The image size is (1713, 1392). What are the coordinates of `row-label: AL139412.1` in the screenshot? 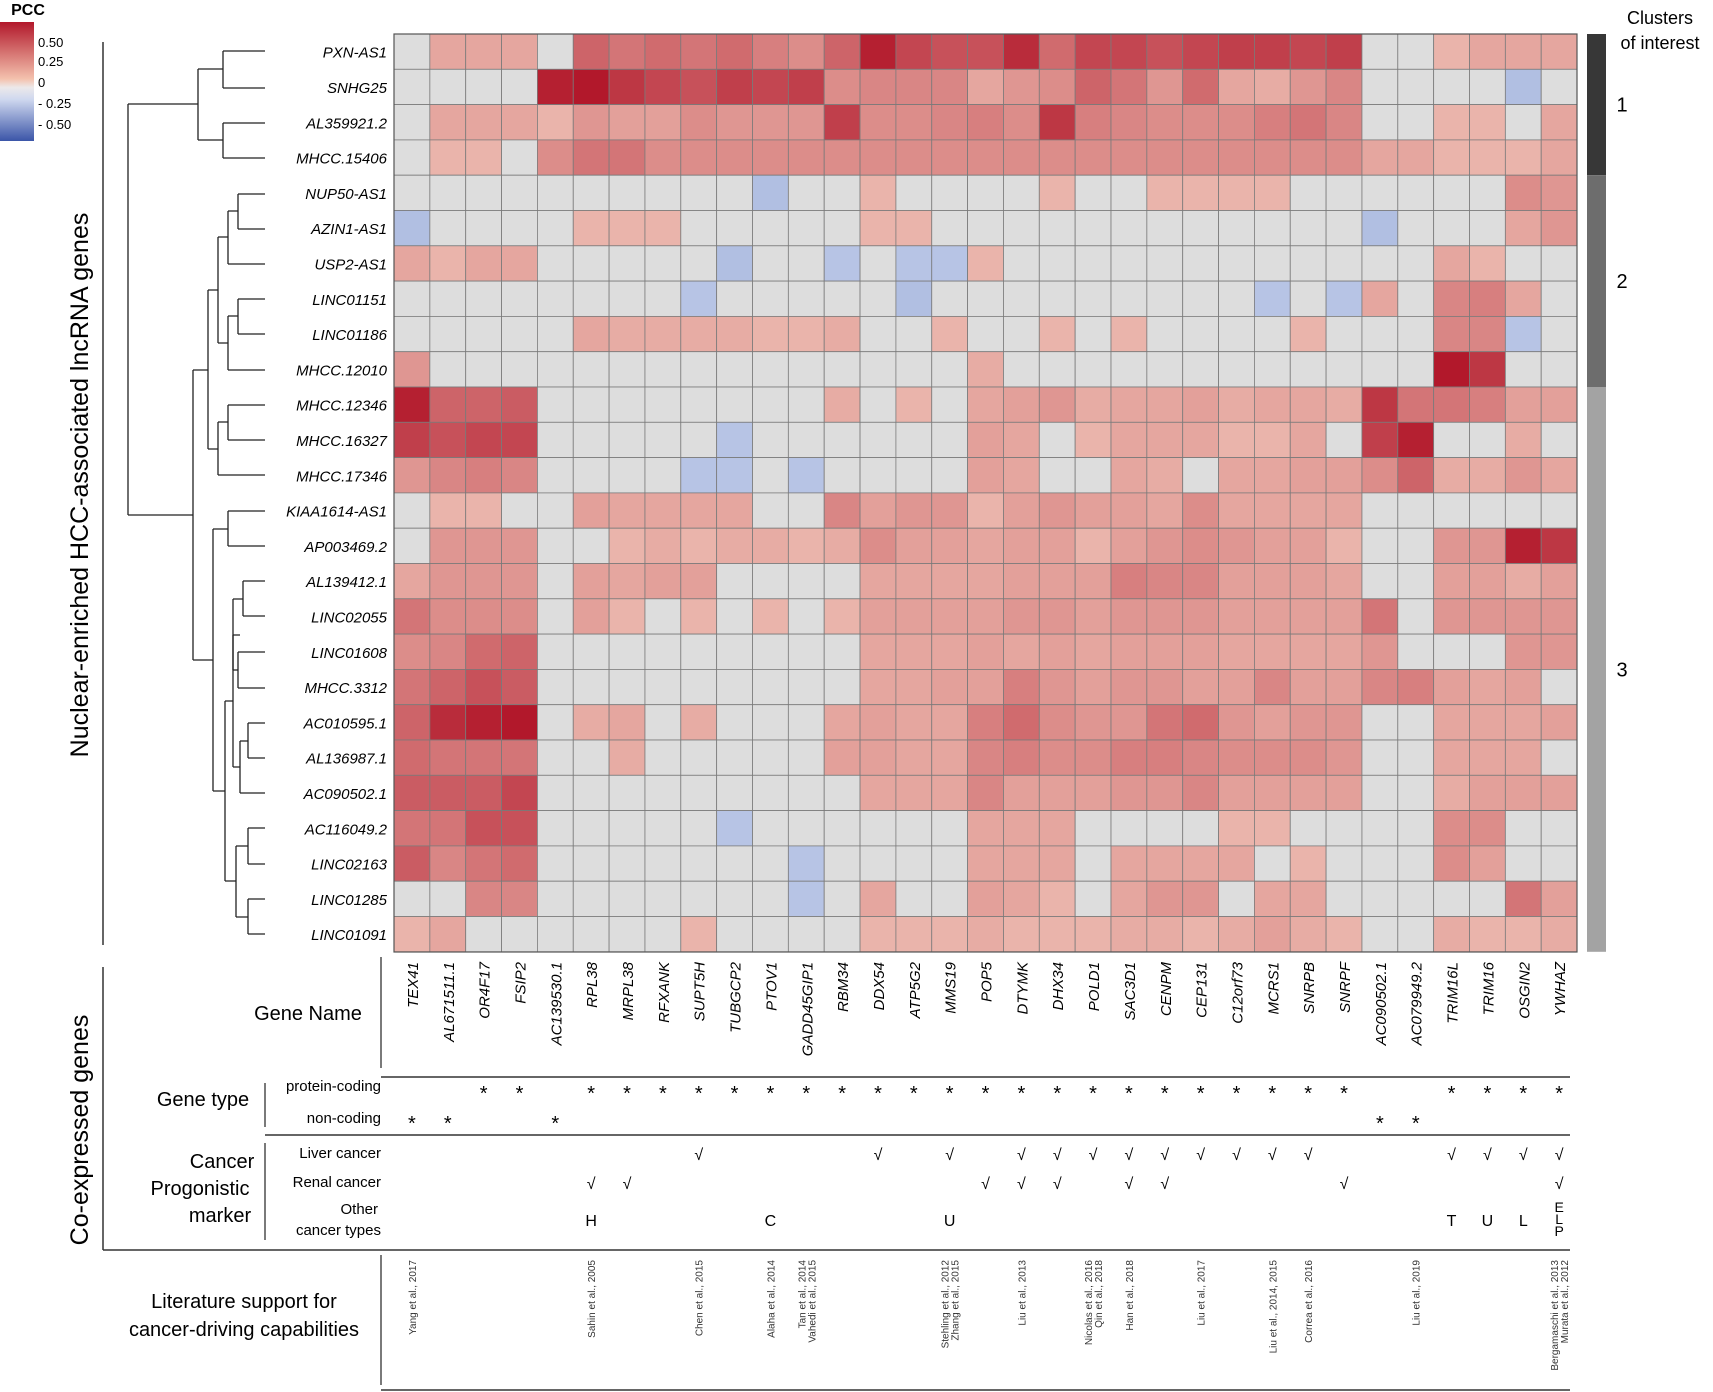 It's located at (346, 582).